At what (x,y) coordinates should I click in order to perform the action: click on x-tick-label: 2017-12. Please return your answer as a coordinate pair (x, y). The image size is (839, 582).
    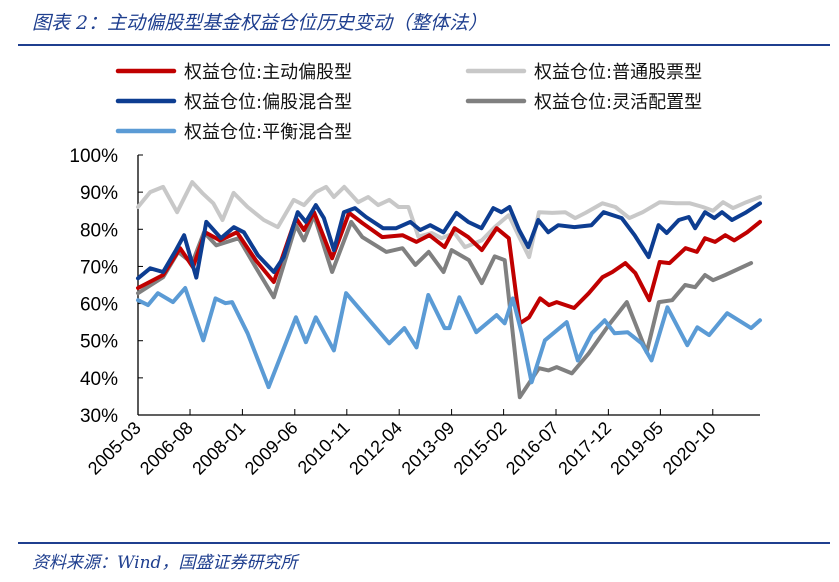
    Looking at the image, I should click on (584, 448).